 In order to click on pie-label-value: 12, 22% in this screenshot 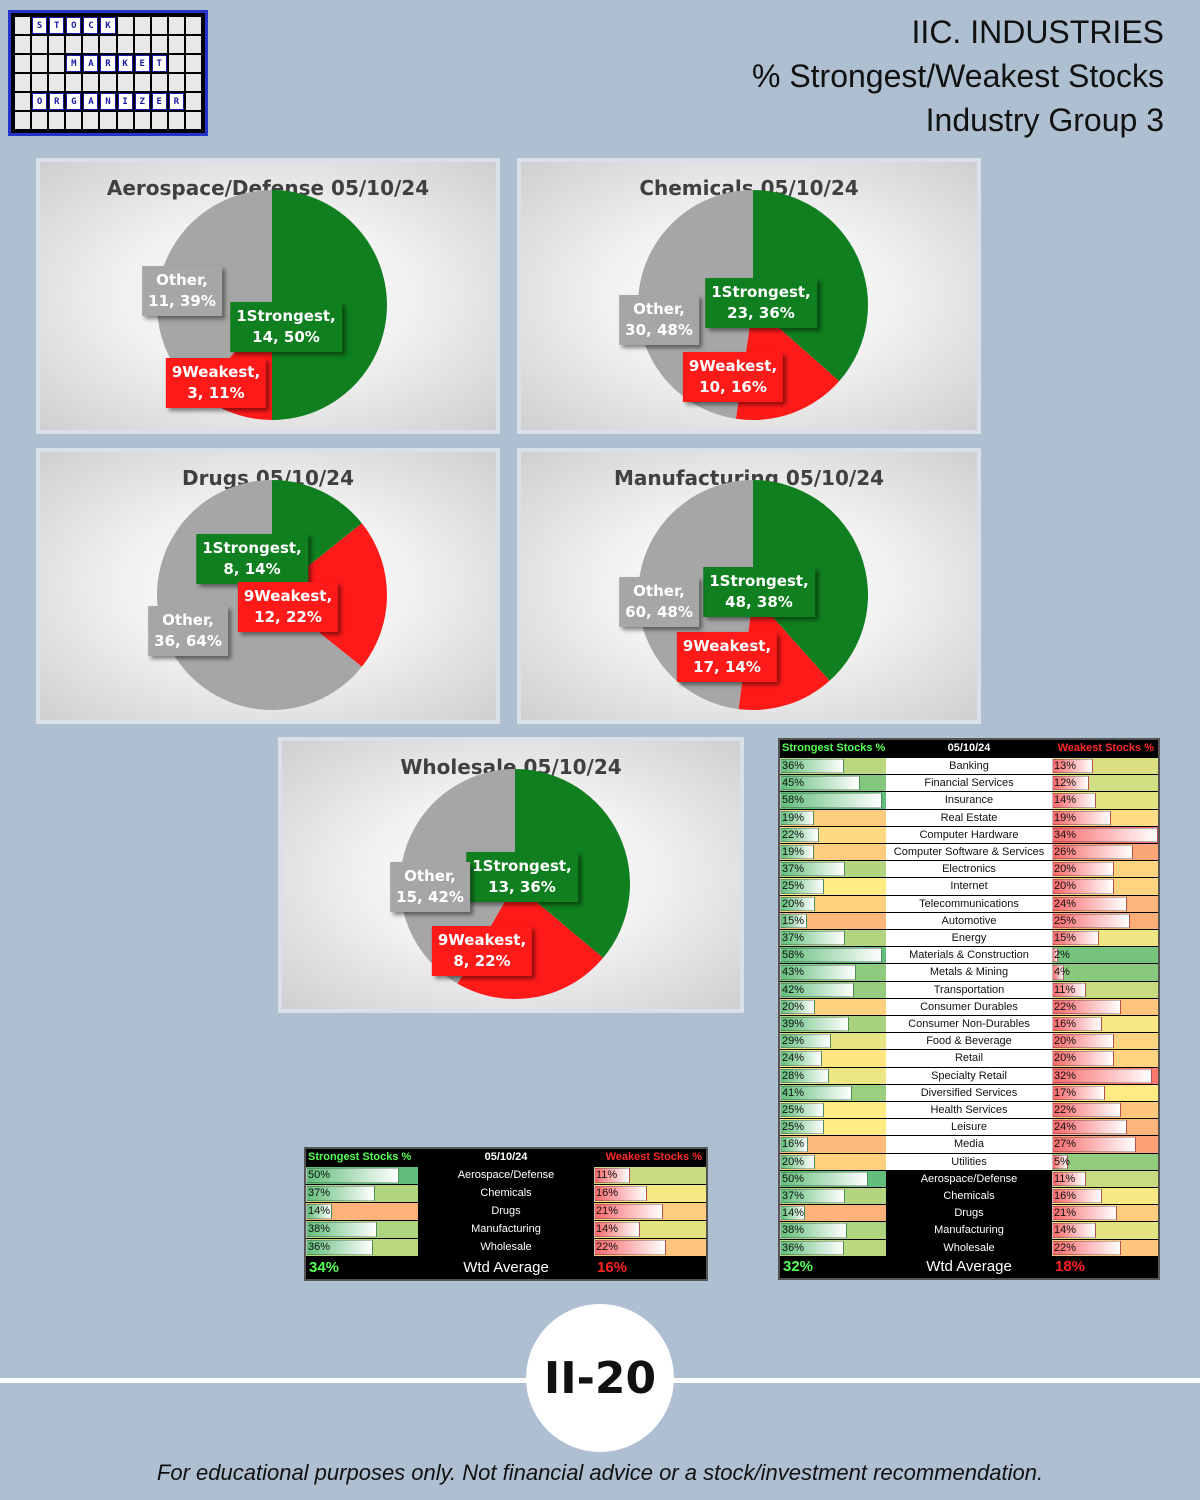, I will do `click(288, 617)`.